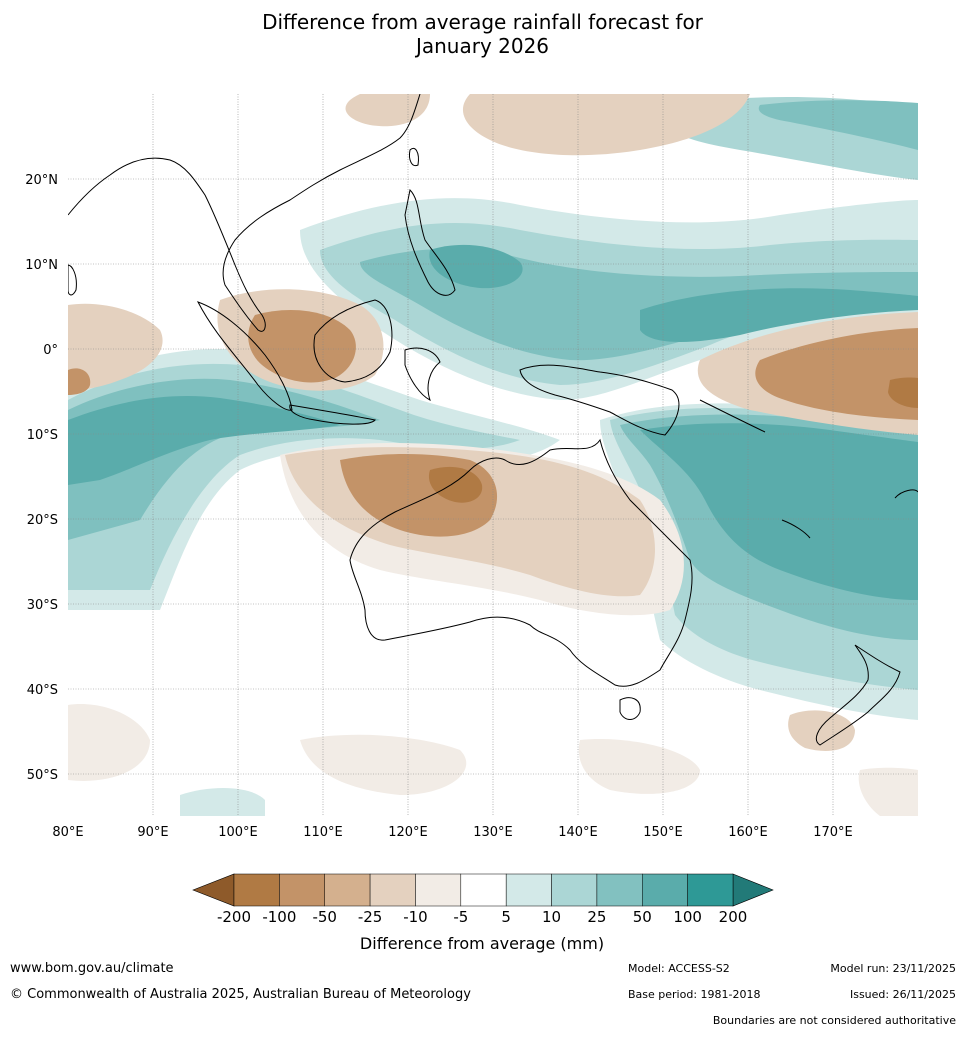  I want to click on dry-region-west-equator, so click(115, 347).